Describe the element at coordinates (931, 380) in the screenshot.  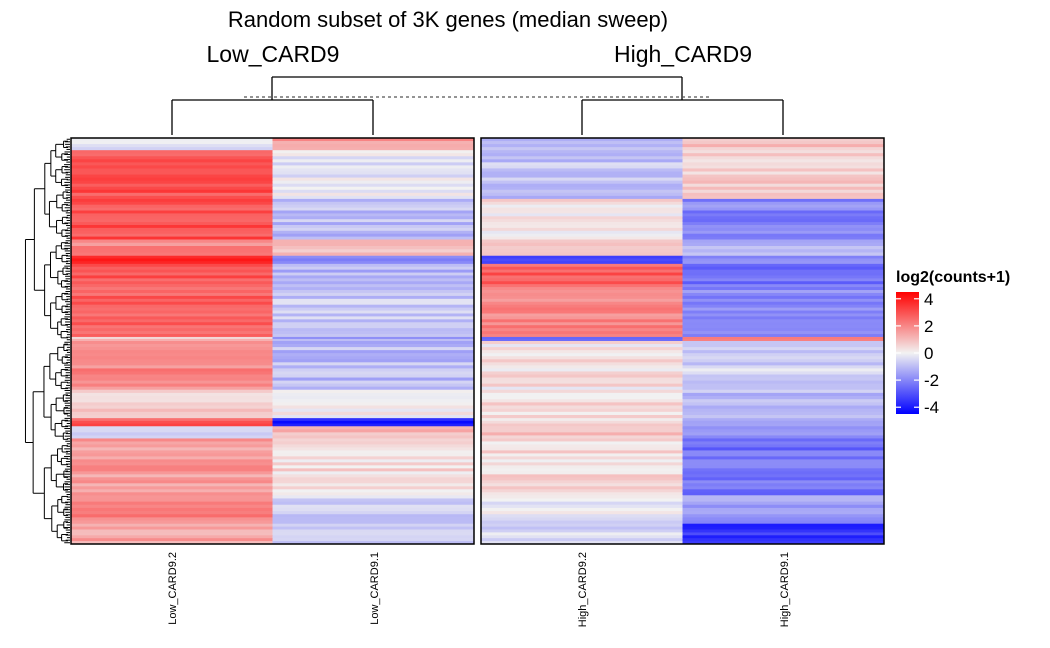
I see `legend-tick-label: -2` at that location.